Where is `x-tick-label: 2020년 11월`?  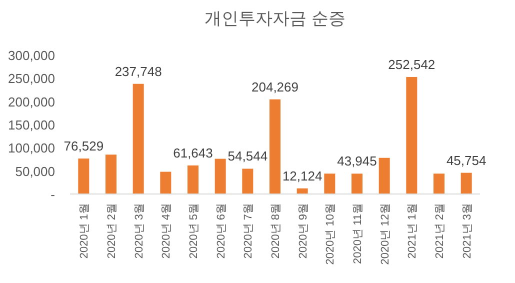 x-tick-label: 2020년 11월 is located at coordinates (358, 233).